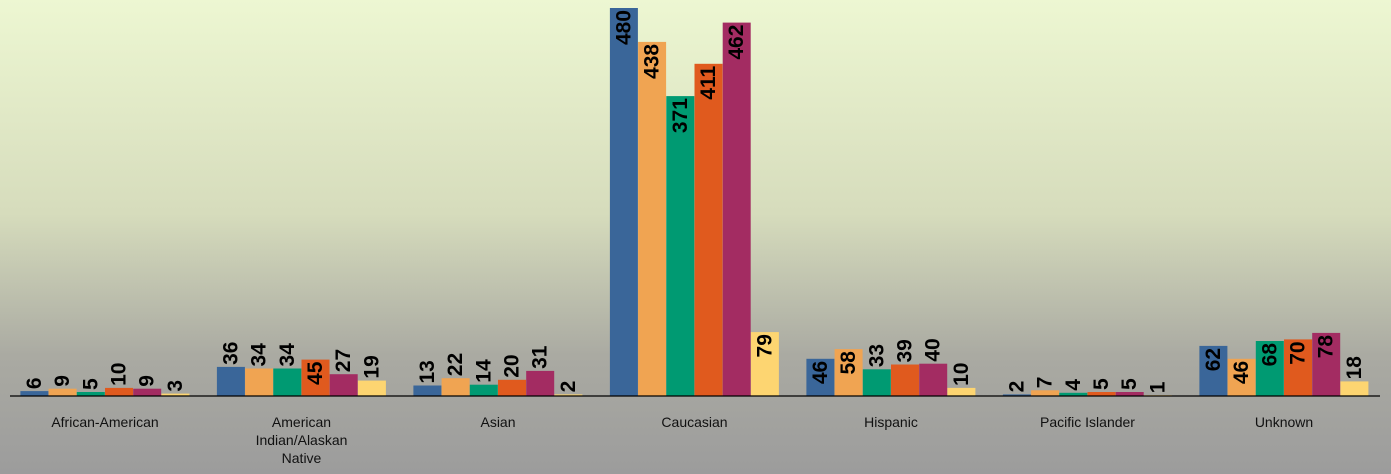 The image size is (1391, 474). What do you see at coordinates (1045, 383) in the screenshot?
I see `value-label: 7` at bounding box center [1045, 383].